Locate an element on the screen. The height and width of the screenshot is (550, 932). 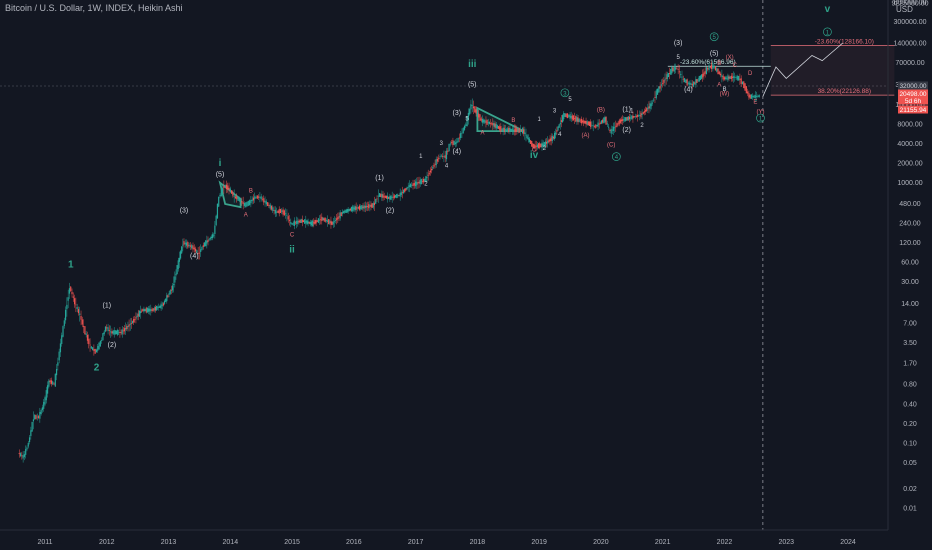
triangle-pattern is located at coordinates (230, 194).